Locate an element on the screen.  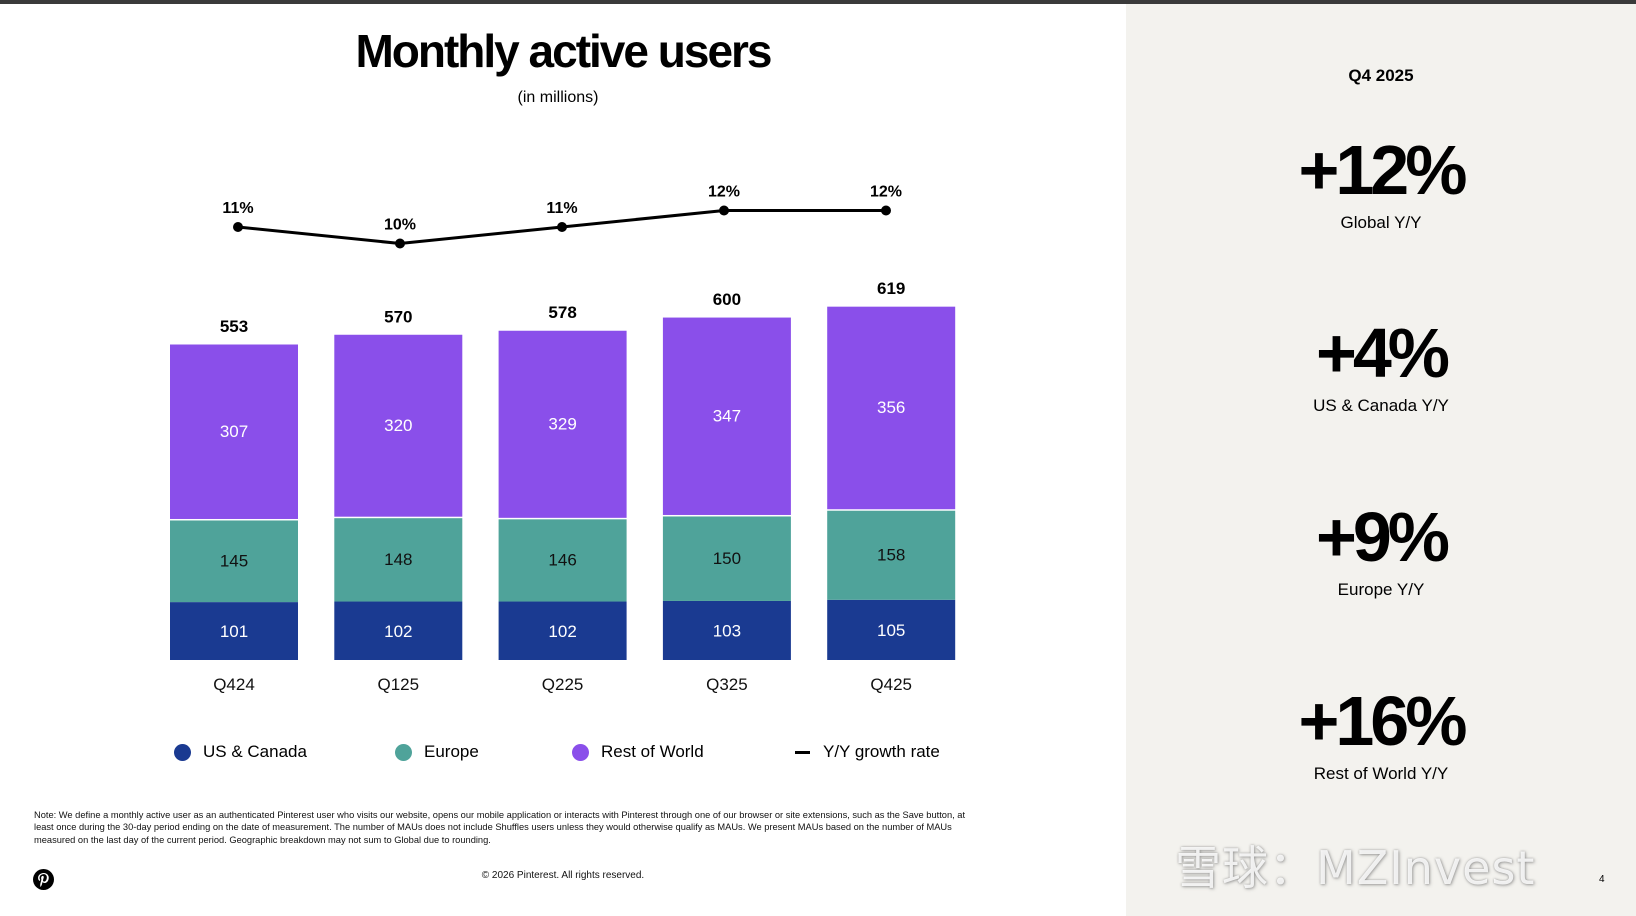
stat-label: US & Canada Y/Y is located at coordinates (1381, 405).